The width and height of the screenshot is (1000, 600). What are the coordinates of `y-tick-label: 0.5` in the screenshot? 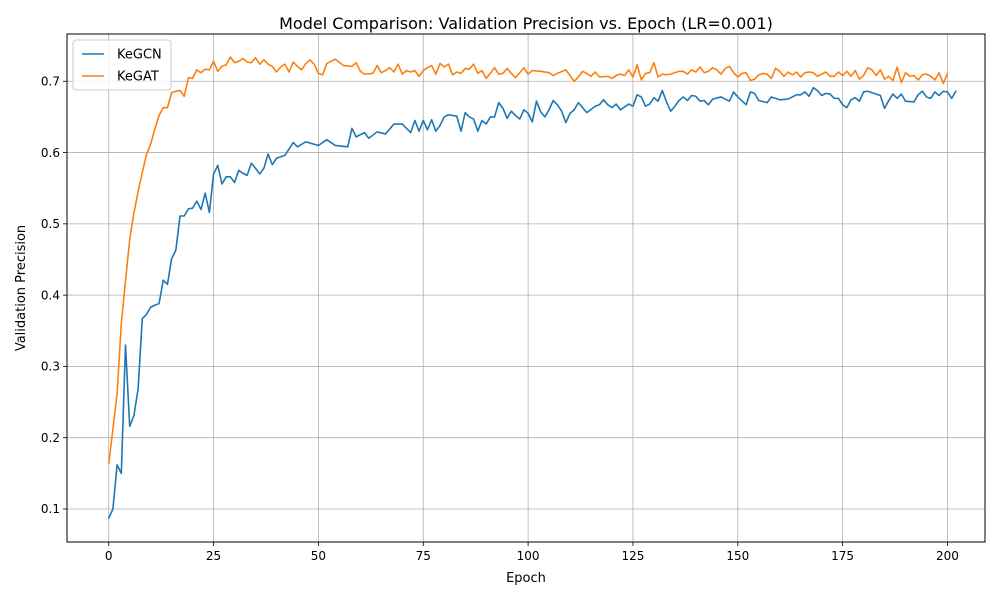 It's located at (50, 224).